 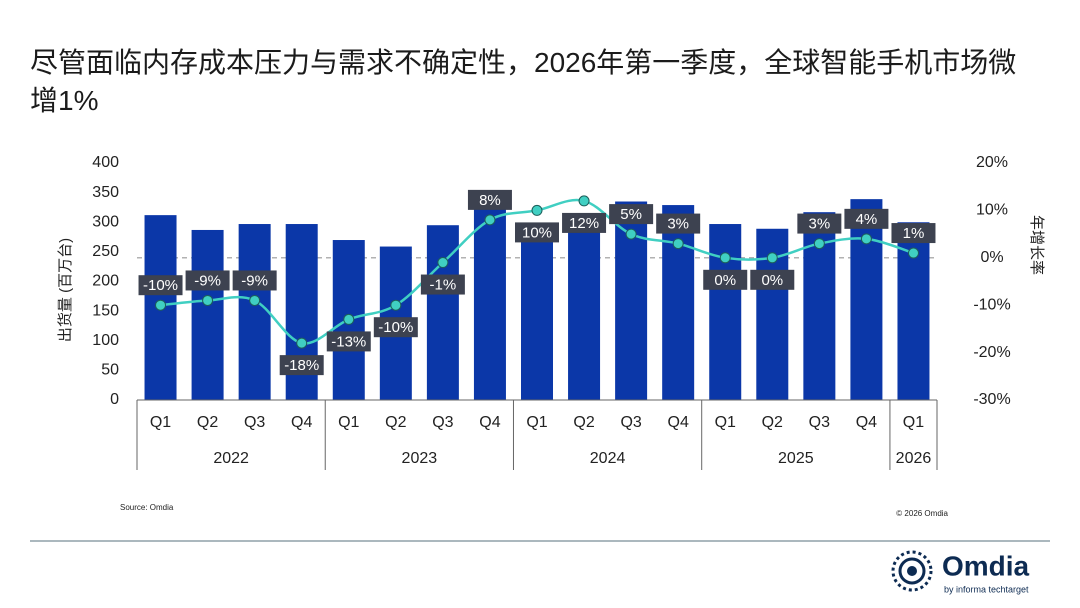 I want to click on logo-icon, so click(x=912, y=571).